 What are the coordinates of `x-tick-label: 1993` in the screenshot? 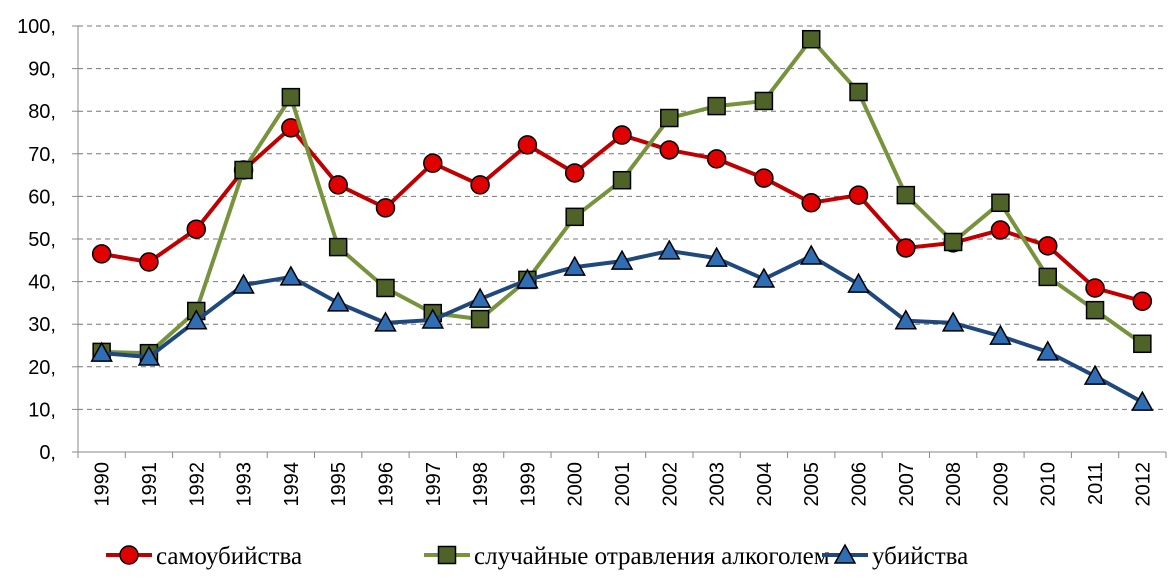 It's located at (245, 484).